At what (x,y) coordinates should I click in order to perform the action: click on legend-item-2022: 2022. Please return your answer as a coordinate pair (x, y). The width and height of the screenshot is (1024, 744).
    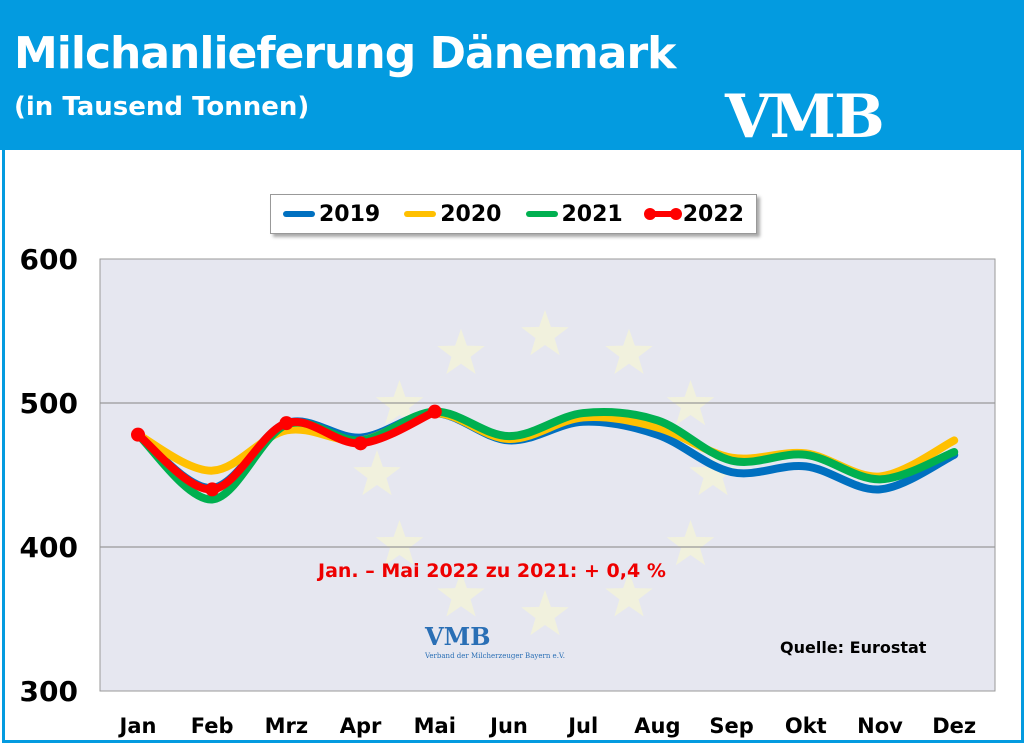
    Looking at the image, I should click on (693, 214).